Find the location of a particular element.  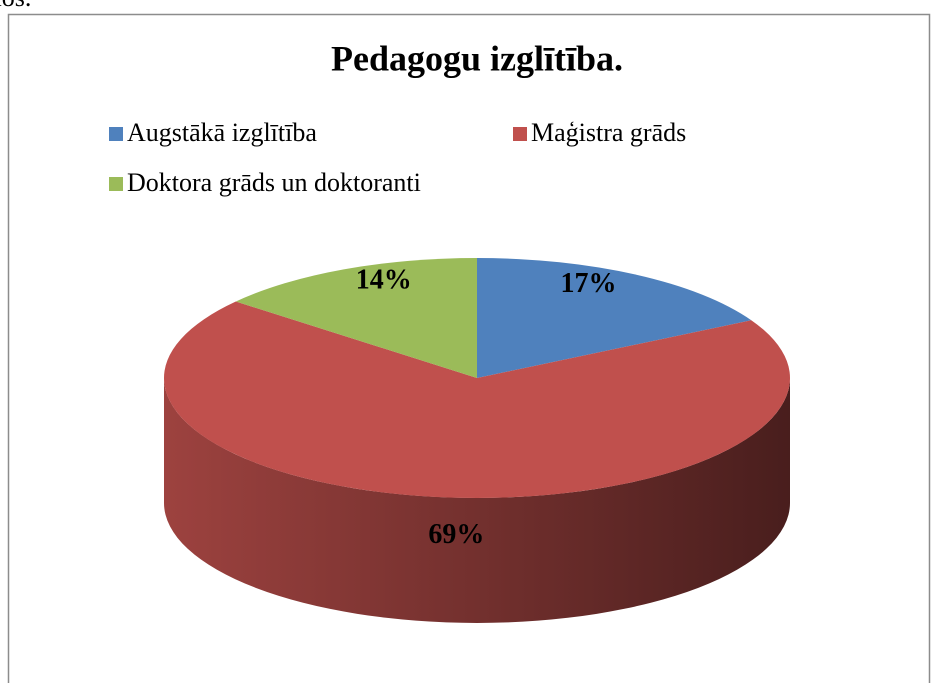

data-label: 17% is located at coordinates (589, 283).